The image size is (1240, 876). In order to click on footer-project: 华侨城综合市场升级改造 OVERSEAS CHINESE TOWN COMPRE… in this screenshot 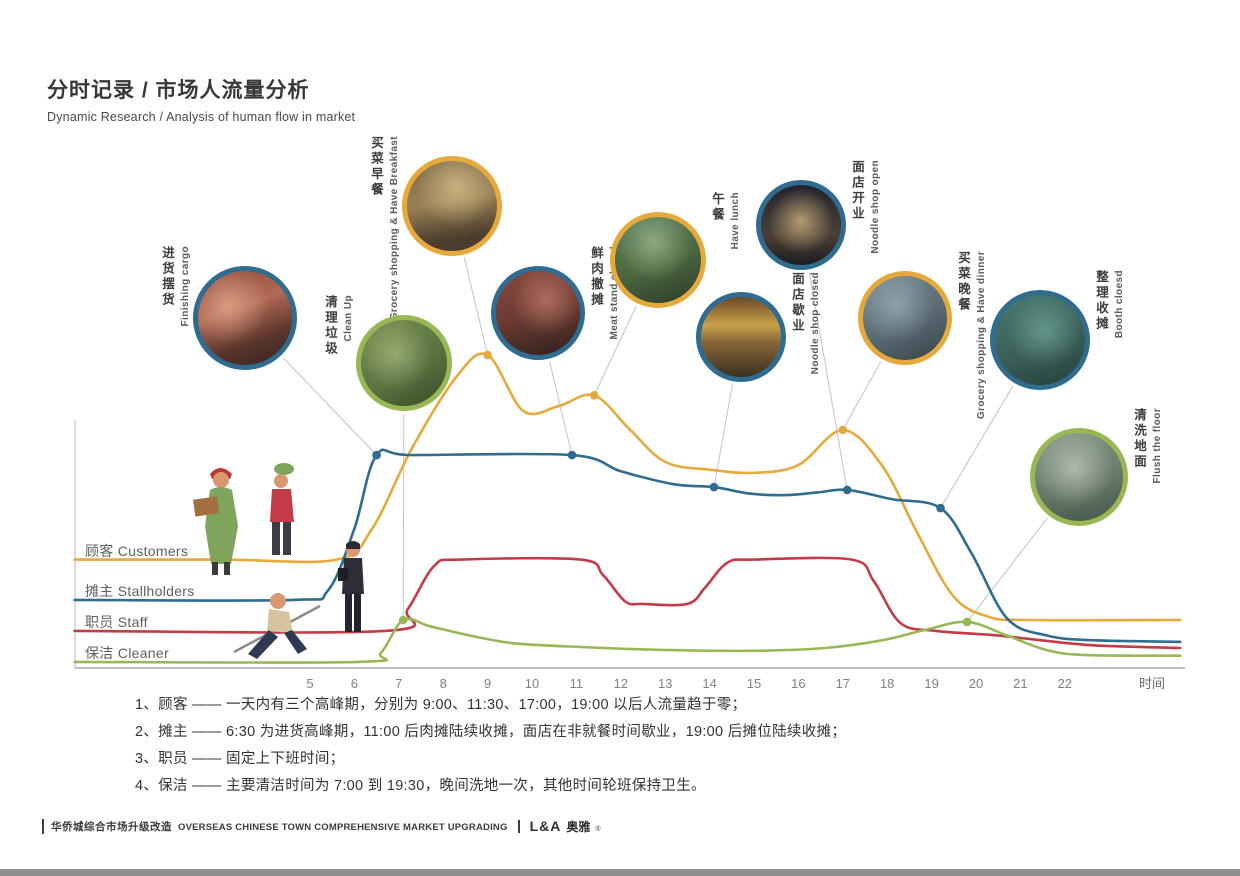, I will do `click(275, 826)`.